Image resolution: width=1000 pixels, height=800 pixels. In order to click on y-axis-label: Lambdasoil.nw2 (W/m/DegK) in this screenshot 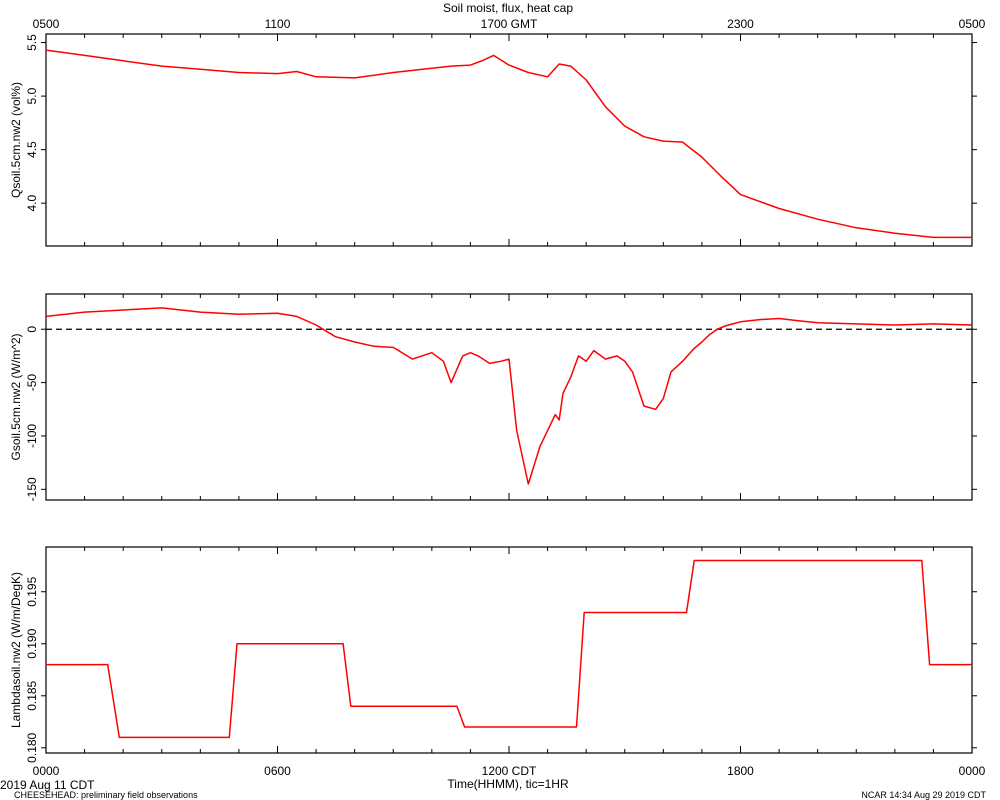, I will do `click(16, 650)`.